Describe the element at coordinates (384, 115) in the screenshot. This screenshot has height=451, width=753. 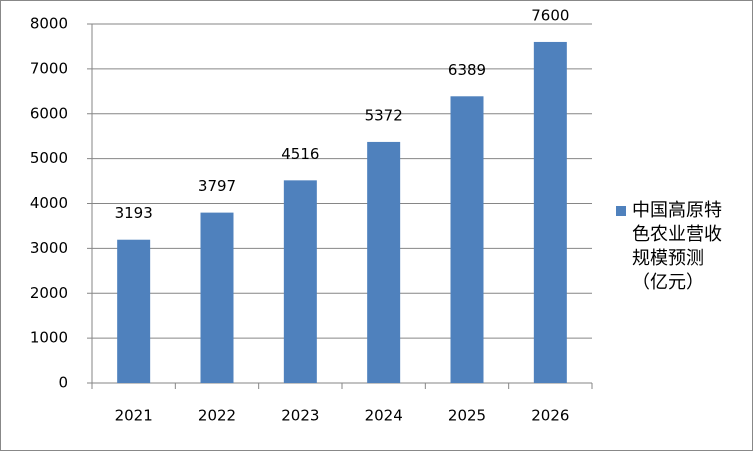
I see `data-label: 5372` at that location.